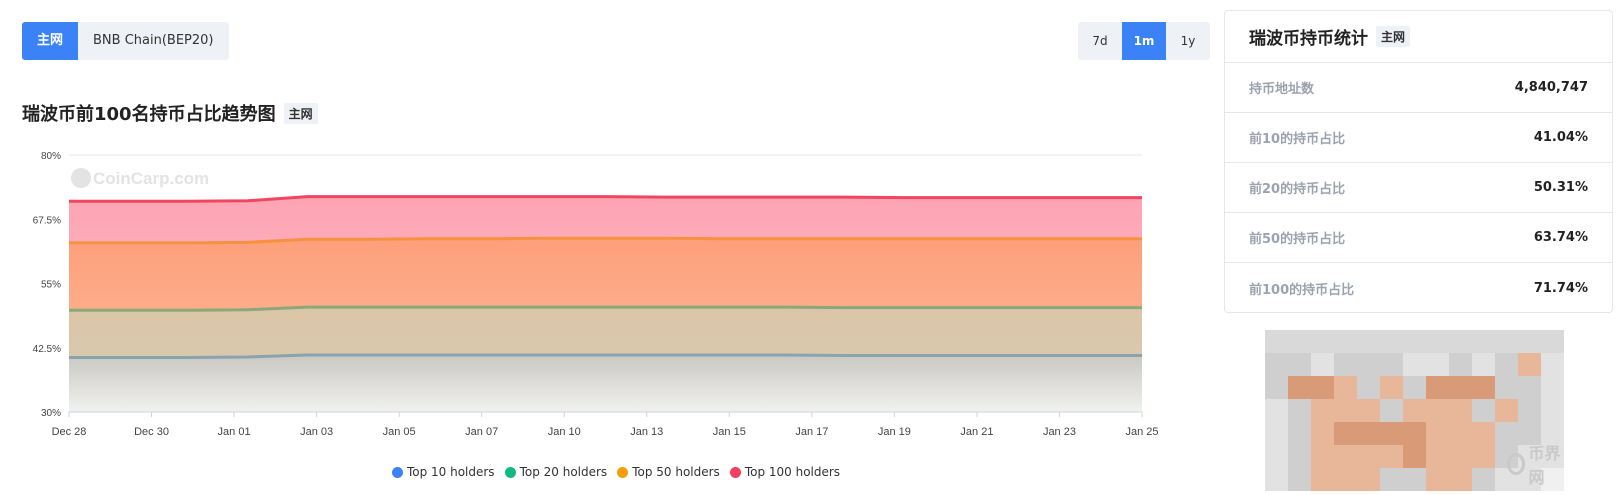 The width and height of the screenshot is (1621, 495). I want to click on ad-logo-icon, so click(1516, 464).